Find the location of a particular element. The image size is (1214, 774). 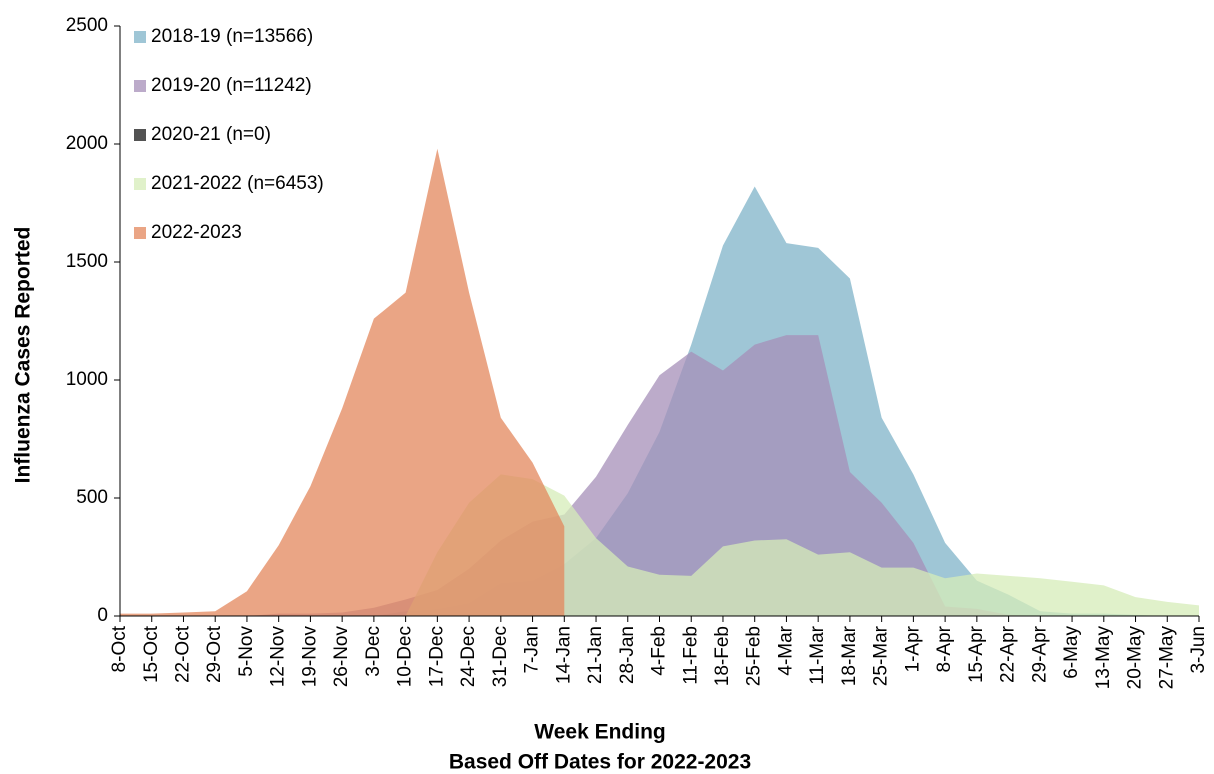

x-tick-label: 25-Mar is located at coordinates (881, 655).